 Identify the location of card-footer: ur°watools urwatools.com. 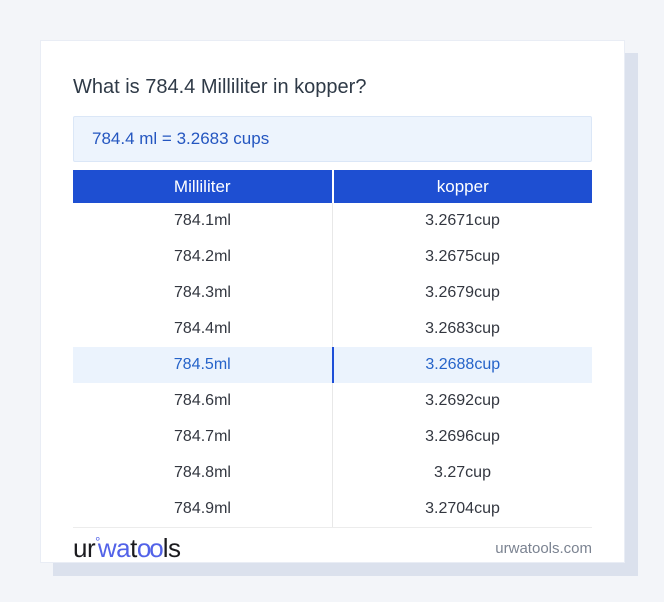
(332, 548).